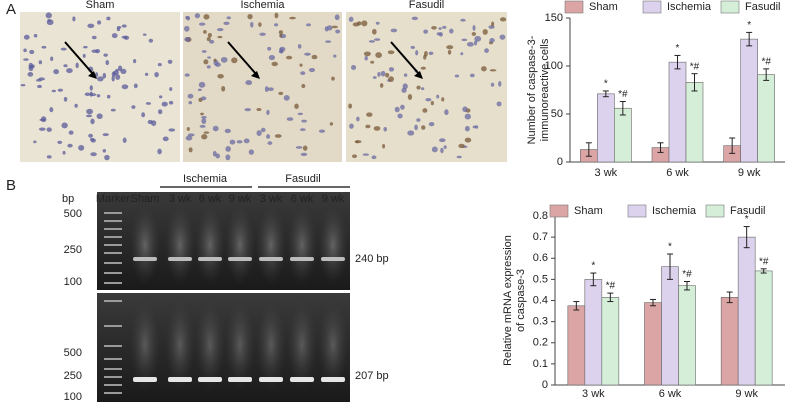 Image resolution: width=790 pixels, height=404 pixels. Describe the element at coordinates (302, 179) in the screenshot. I see `group-label: Fasudil` at that location.